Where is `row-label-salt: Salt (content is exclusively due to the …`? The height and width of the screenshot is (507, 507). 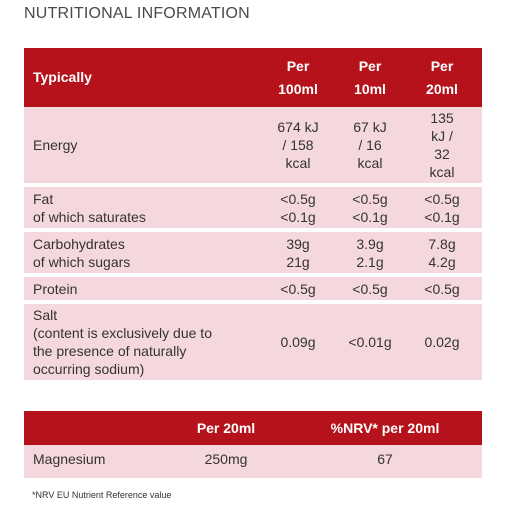
row-label-salt: Salt (content is exclusively due to the … is located at coordinates (141, 344).